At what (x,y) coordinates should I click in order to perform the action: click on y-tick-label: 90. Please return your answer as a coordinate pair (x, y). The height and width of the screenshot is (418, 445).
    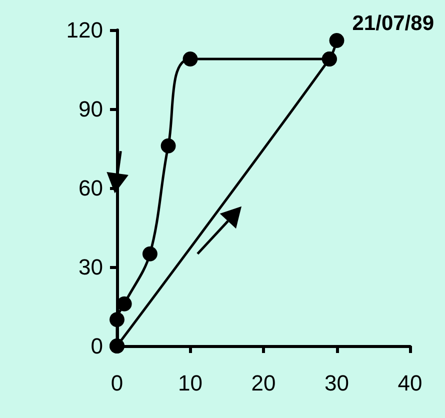
    Looking at the image, I should click on (90, 109).